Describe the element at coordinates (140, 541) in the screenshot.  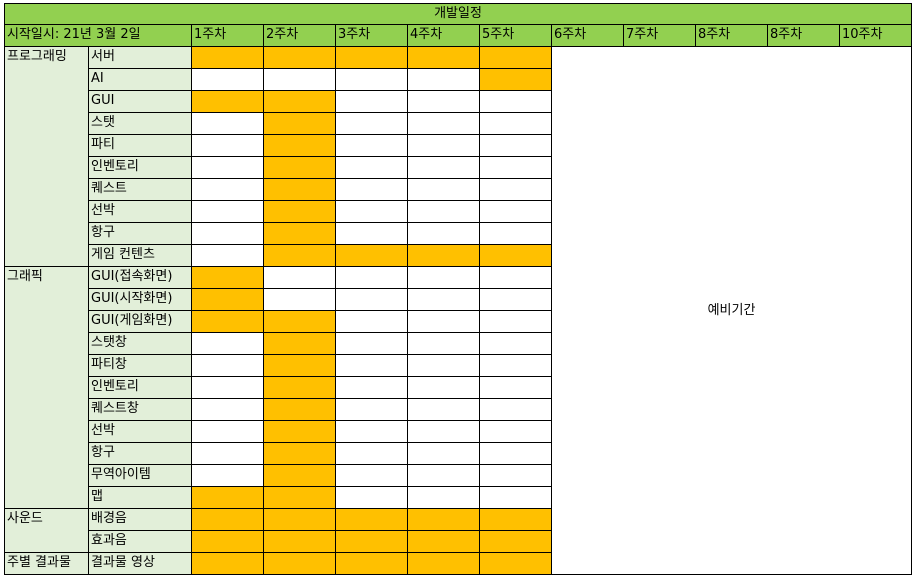
I see `task-name-cell: 효과음` at that location.